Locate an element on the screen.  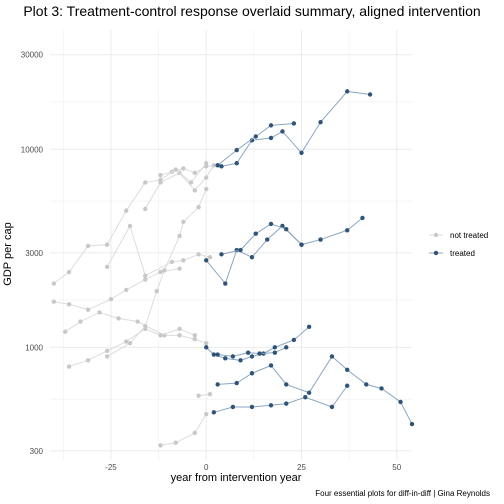
x-tick-label: 25 is located at coordinates (301, 467).